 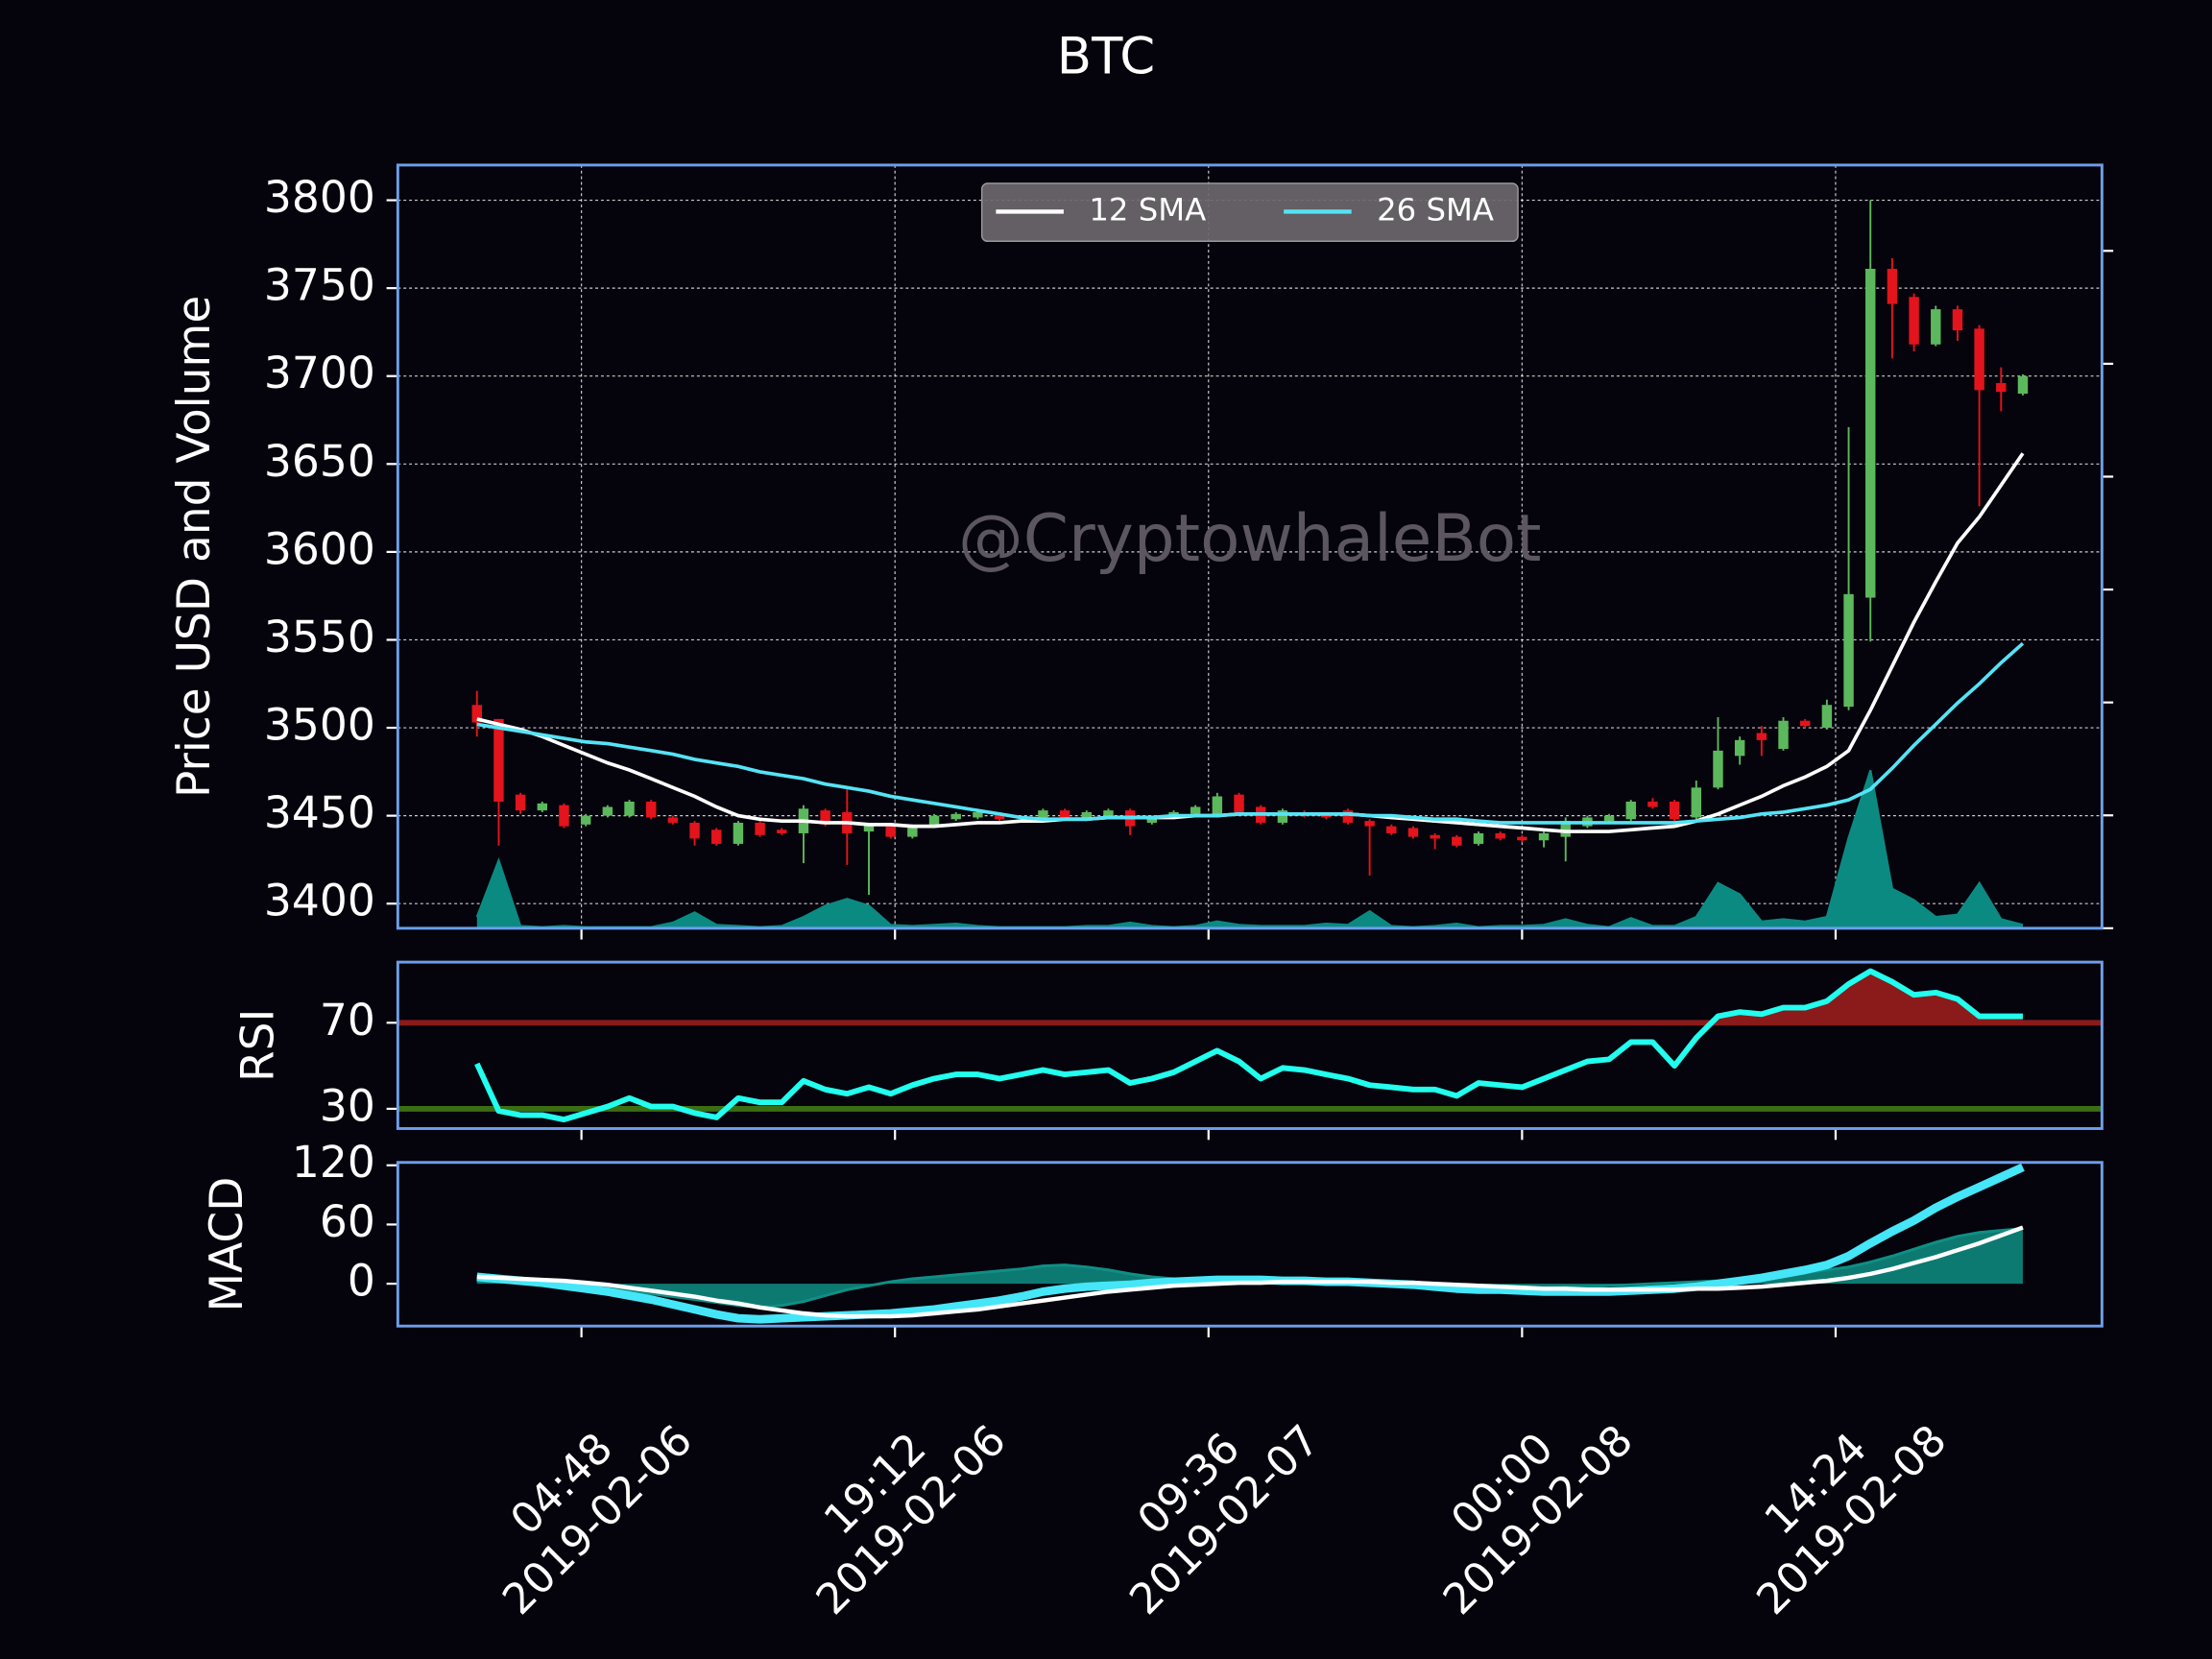 What do you see at coordinates (1249, 997) in the screenshot?
I see `hline-fill` at bounding box center [1249, 997].